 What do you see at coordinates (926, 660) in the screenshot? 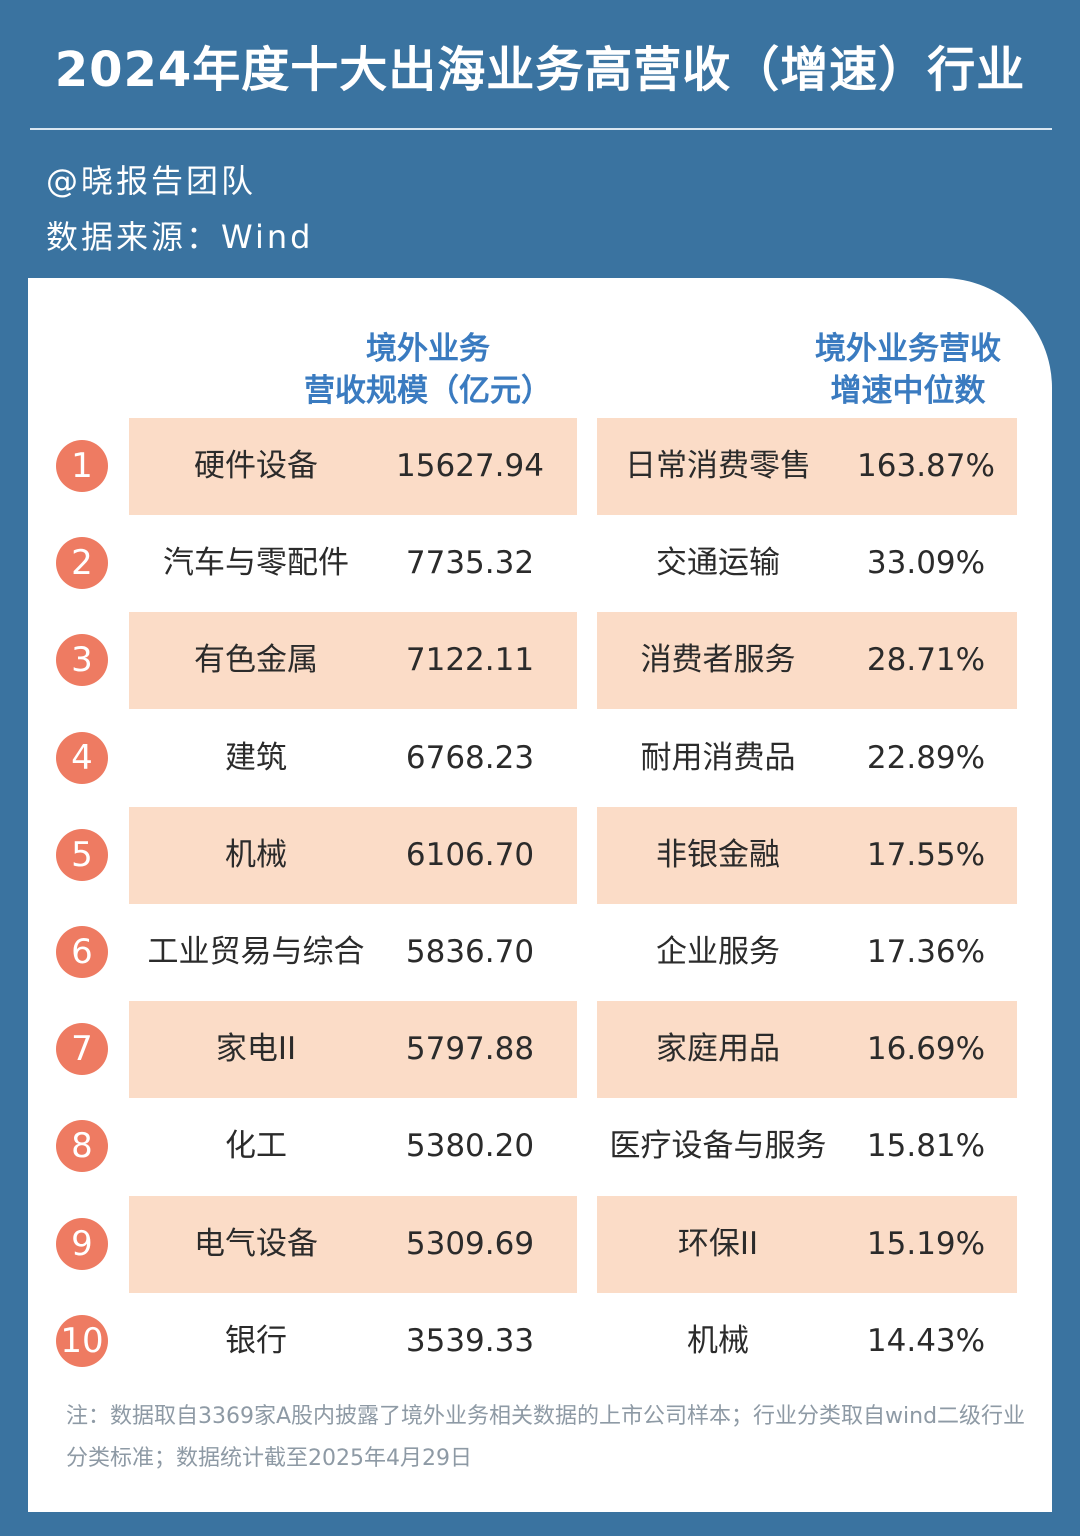
I see `growth-value: 28.71%` at bounding box center [926, 660].